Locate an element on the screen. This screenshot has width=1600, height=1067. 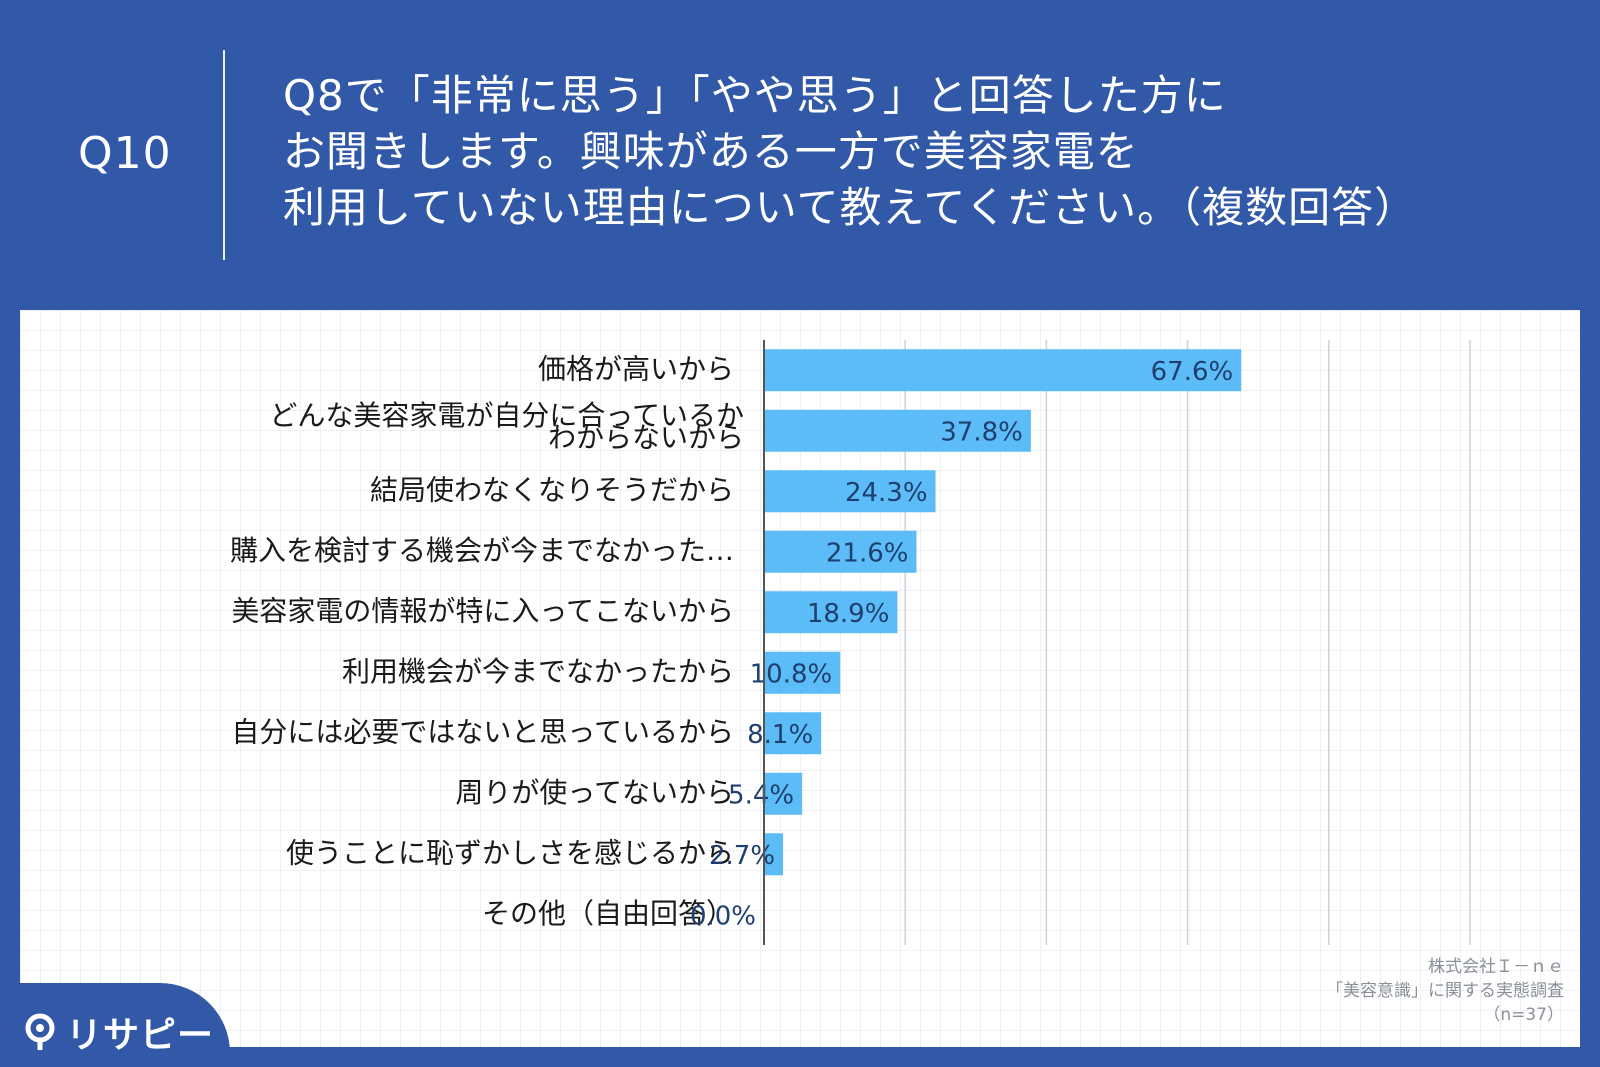
value-label: 37.8% is located at coordinates (981, 432).